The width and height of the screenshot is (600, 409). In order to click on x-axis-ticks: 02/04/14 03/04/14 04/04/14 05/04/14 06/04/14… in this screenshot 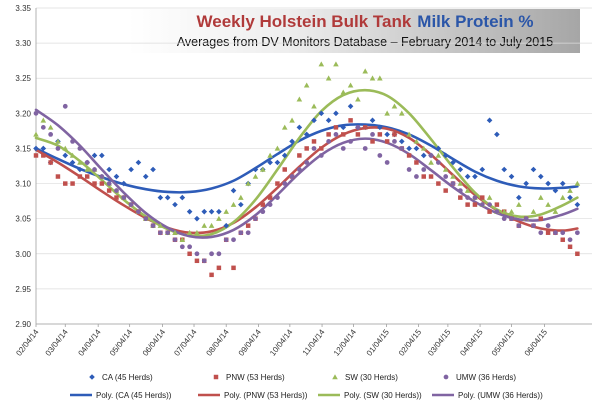, I will do `click(281, 341)`.